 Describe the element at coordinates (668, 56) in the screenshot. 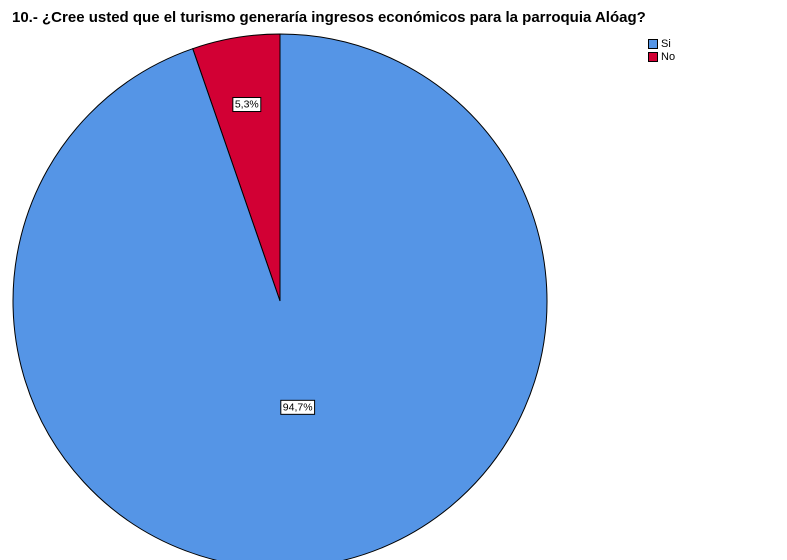

I see `legend-label-no: No` at that location.